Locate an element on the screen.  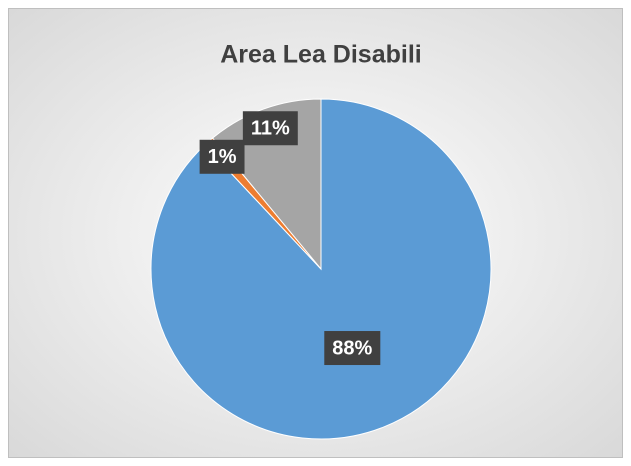
data-label: 11% is located at coordinates (270, 129).